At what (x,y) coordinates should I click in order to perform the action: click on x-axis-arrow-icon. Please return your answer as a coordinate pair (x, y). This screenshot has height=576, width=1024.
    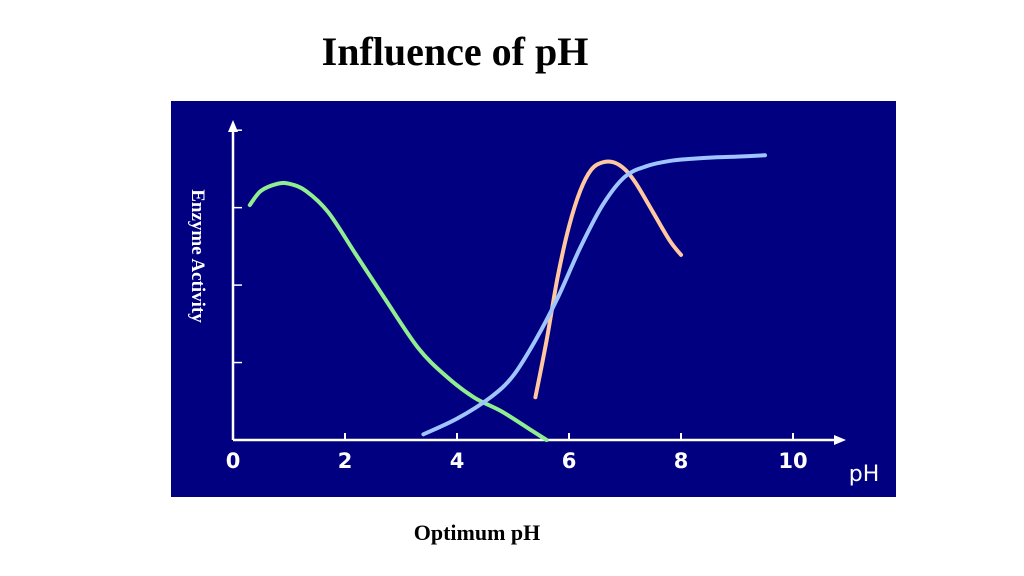
    Looking at the image, I should click on (840, 440).